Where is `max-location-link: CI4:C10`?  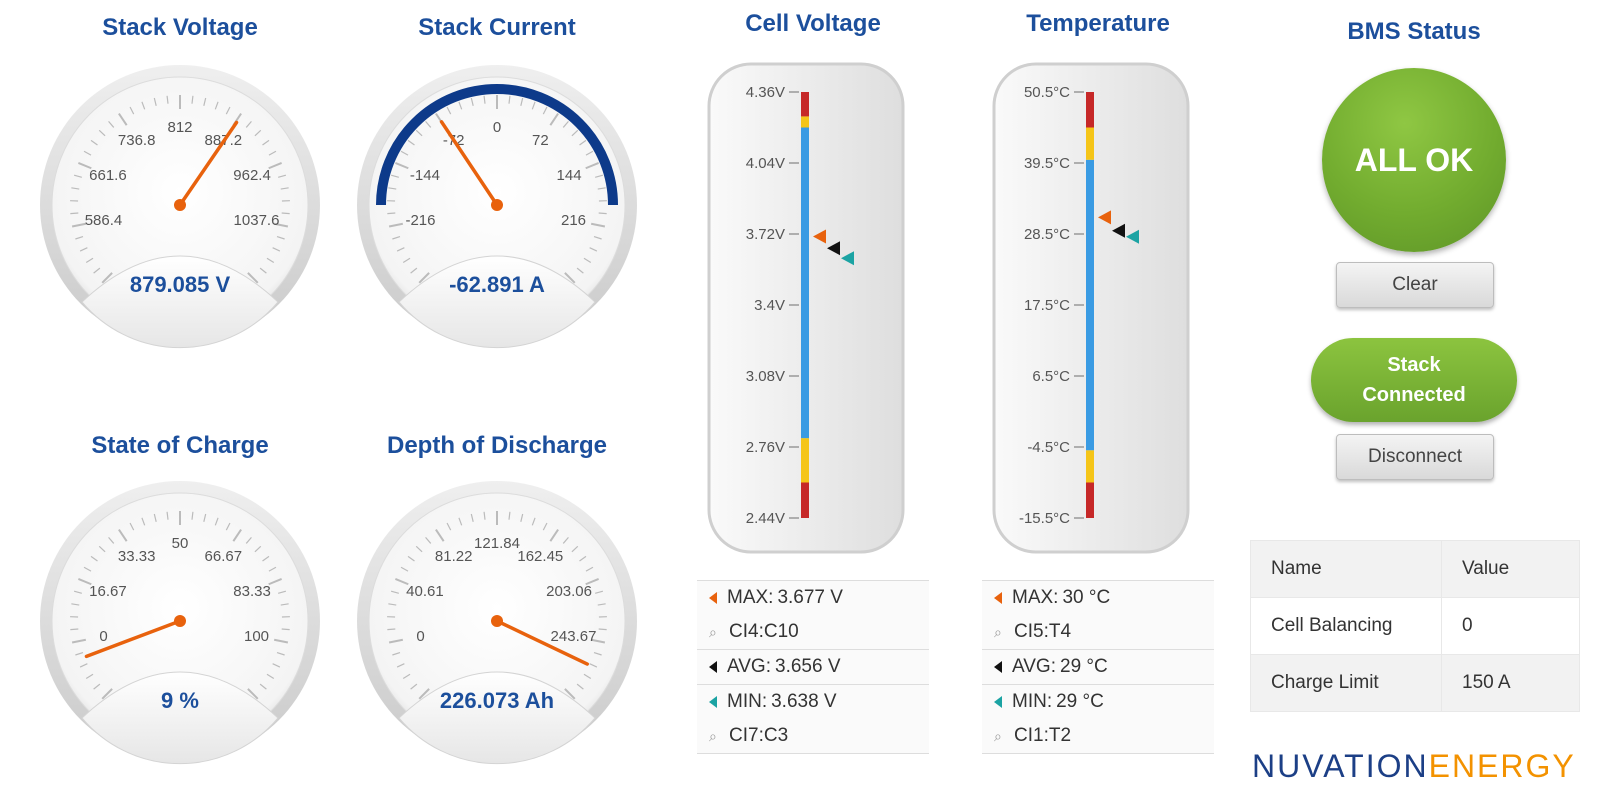 max-location-link: CI4:C10 is located at coordinates (764, 631).